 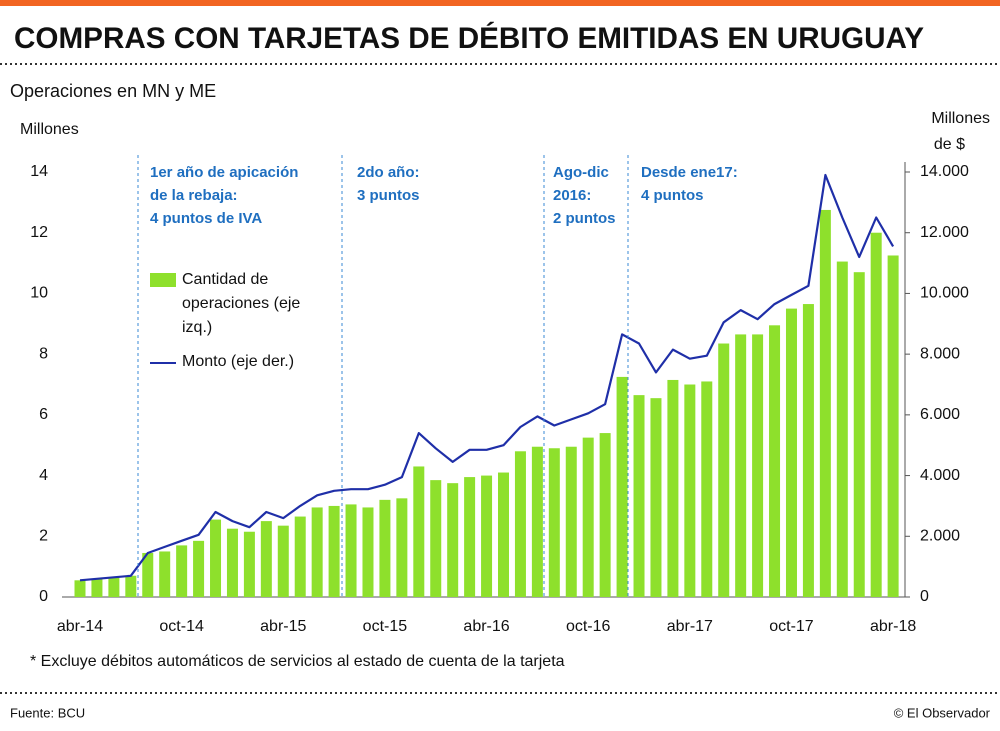 What do you see at coordinates (388, 172) in the screenshot?
I see `annotation: 2do año:` at bounding box center [388, 172].